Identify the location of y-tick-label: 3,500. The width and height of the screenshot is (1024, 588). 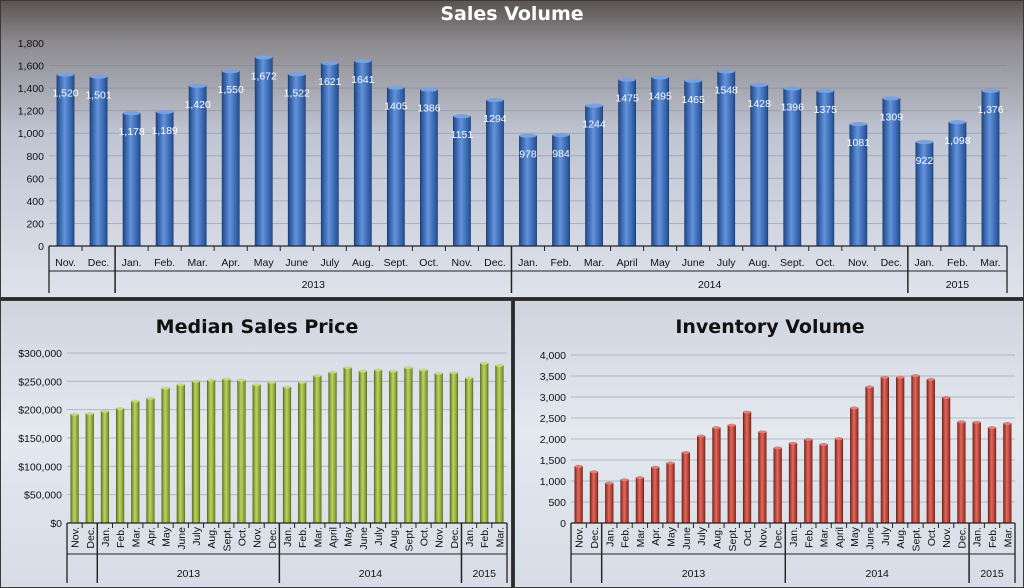
(553, 377).